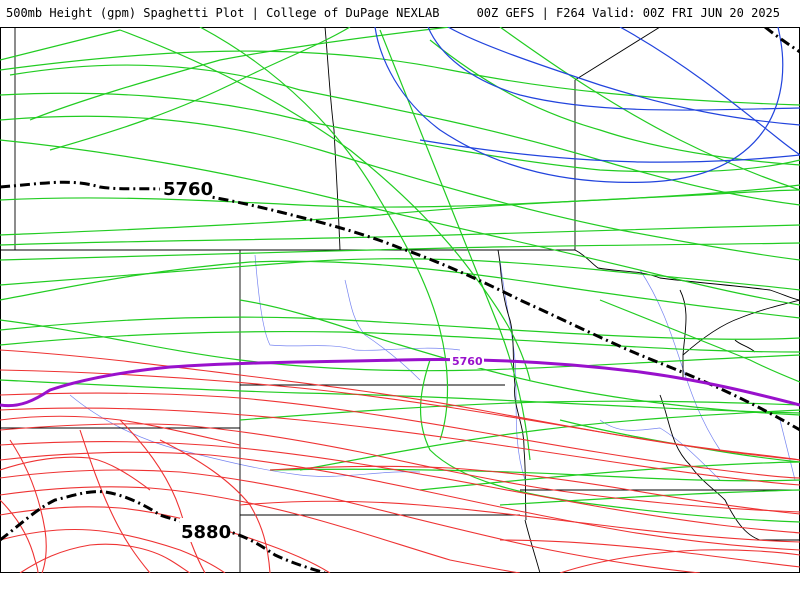 Image resolution: width=800 pixels, height=600 pixels. What do you see at coordinates (188, 189) in the screenshot?
I see `label-5760: 5760` at bounding box center [188, 189].